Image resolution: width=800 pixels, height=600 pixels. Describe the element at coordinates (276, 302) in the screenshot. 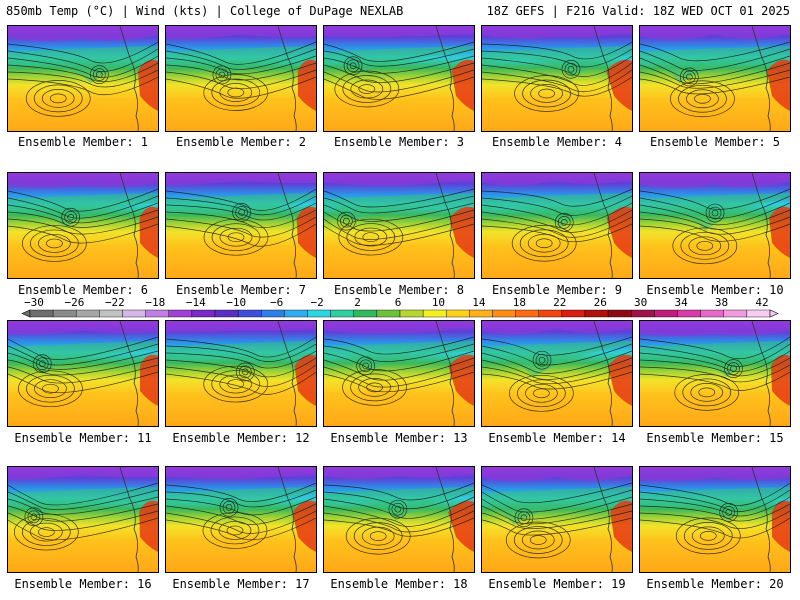

I see `colorbar-tick-label: −6` at that location.